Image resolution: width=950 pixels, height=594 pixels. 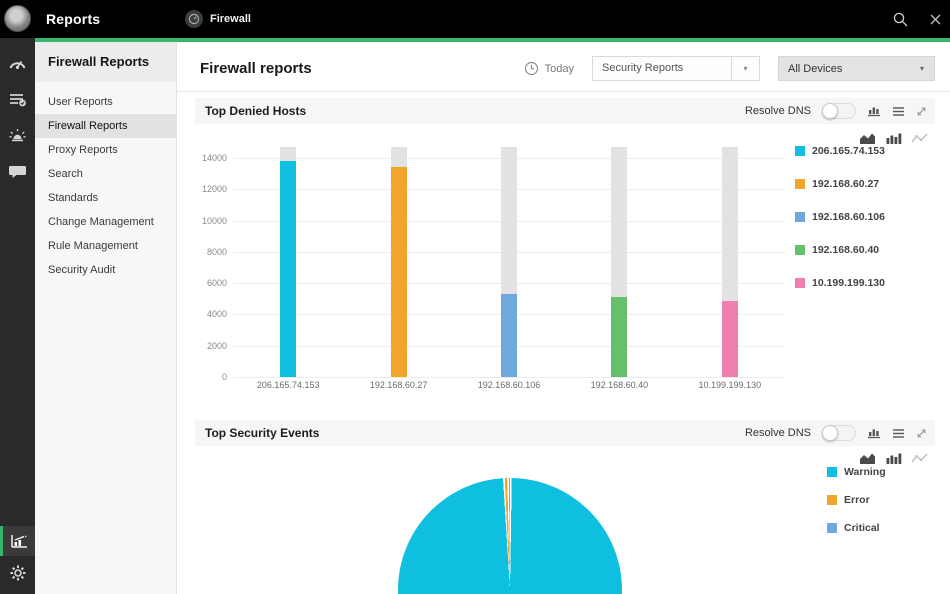 What do you see at coordinates (83, 150) in the screenshot?
I see `sidebar-item-proxy-reports: Proxy Reports` at bounding box center [83, 150].